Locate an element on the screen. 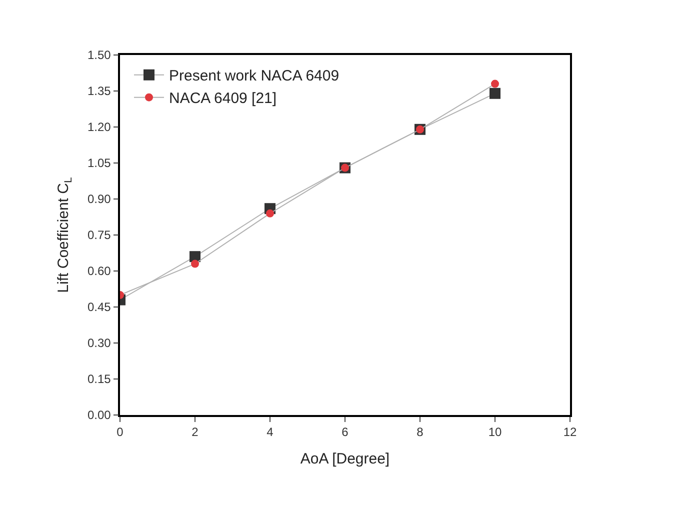 This screenshot has height=510, width=680. x-axis-title: AoA [Degree] is located at coordinates (345, 459).